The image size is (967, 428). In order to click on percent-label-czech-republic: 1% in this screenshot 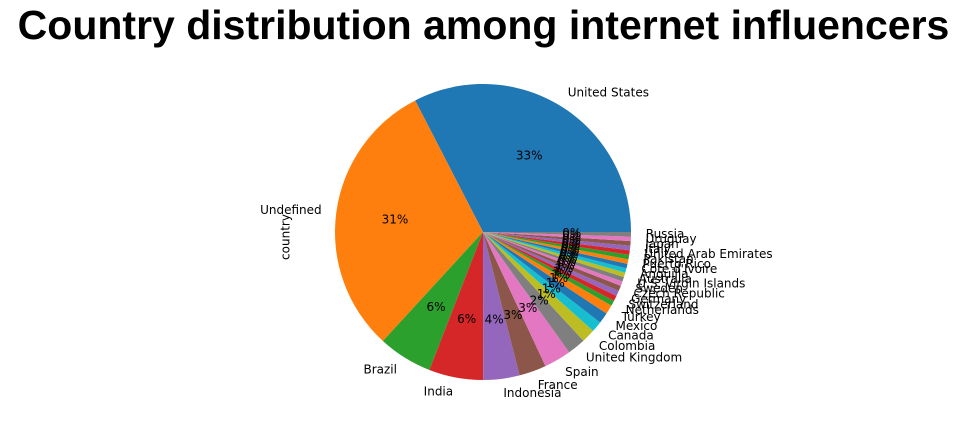, I will do `click(565, 265)`.